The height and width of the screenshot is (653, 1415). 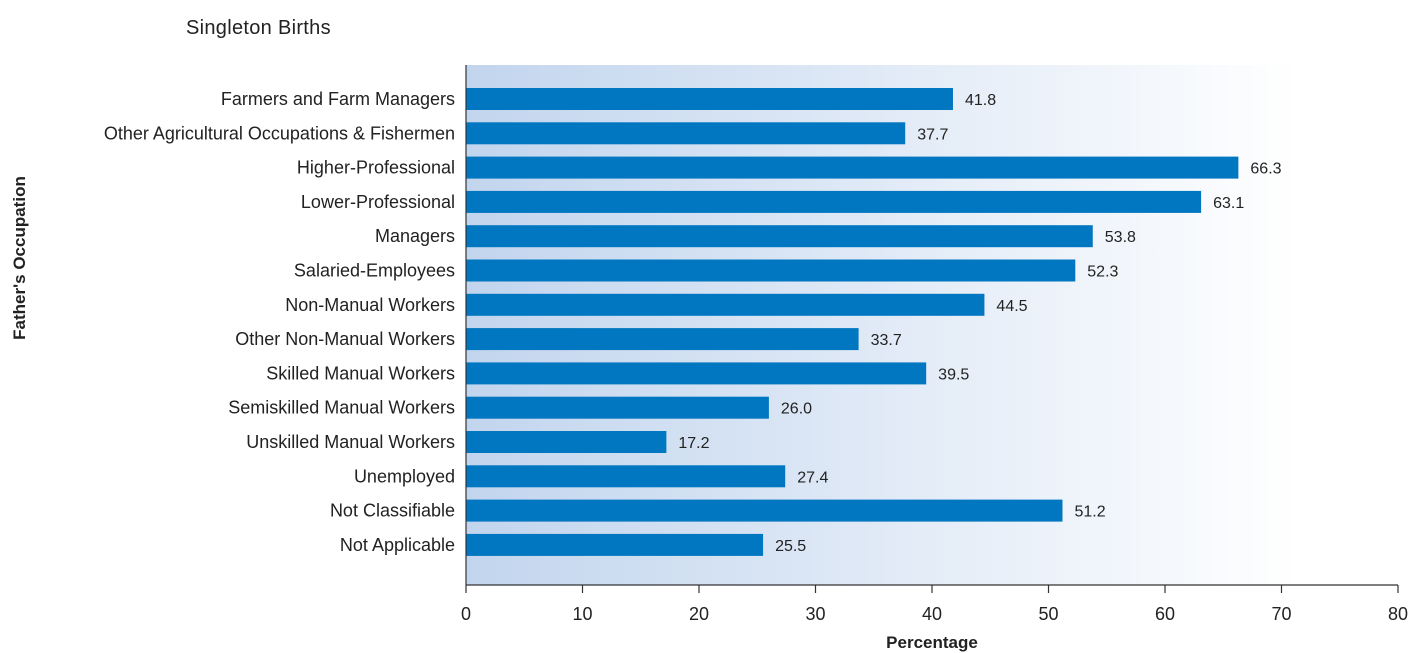 What do you see at coordinates (1120, 237) in the screenshot?
I see `value-label: 53.8` at bounding box center [1120, 237].